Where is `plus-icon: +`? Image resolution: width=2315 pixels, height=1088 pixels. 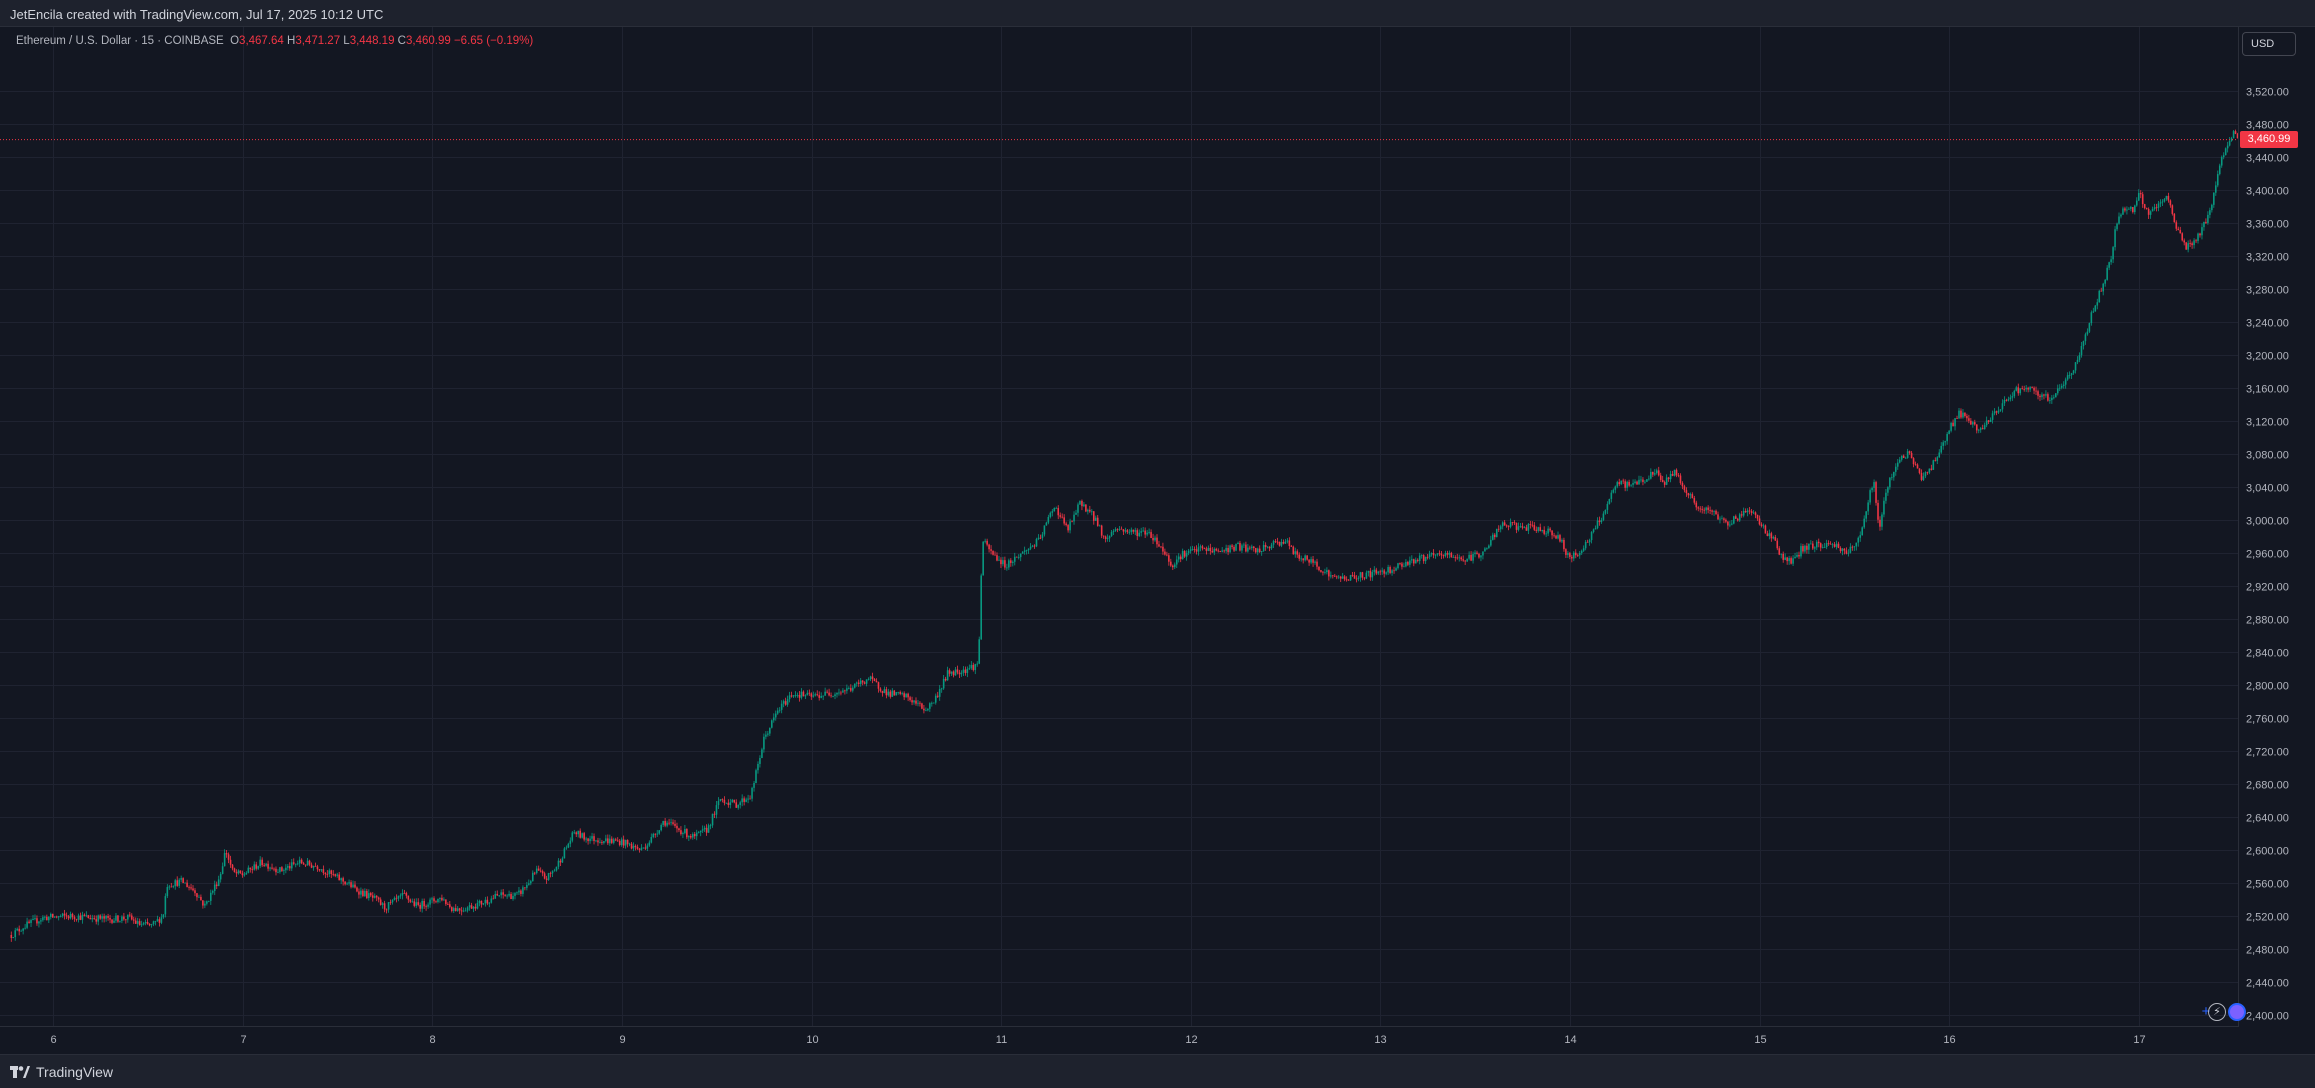 plus-icon: + is located at coordinates (2206, 1011).